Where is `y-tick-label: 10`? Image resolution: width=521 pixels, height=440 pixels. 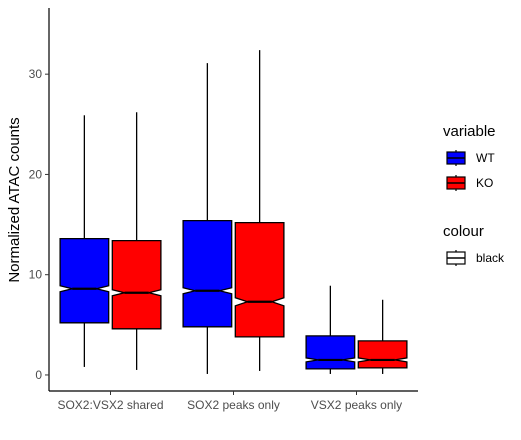 y-tick-label: 10 is located at coordinates (36, 275).